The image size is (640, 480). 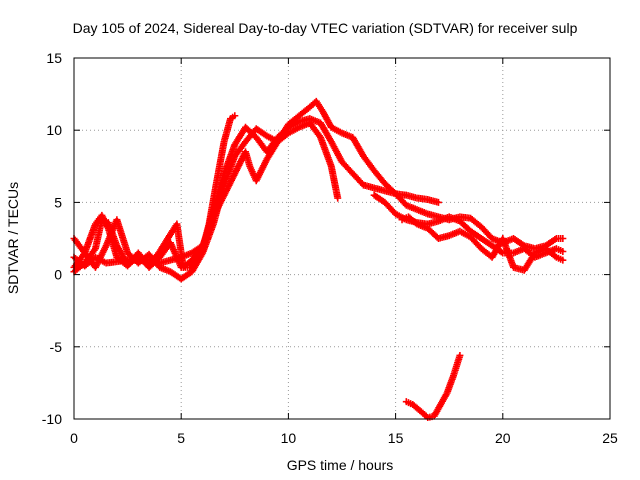 What do you see at coordinates (58, 275) in the screenshot?
I see `y-tick-label: 0` at bounding box center [58, 275].